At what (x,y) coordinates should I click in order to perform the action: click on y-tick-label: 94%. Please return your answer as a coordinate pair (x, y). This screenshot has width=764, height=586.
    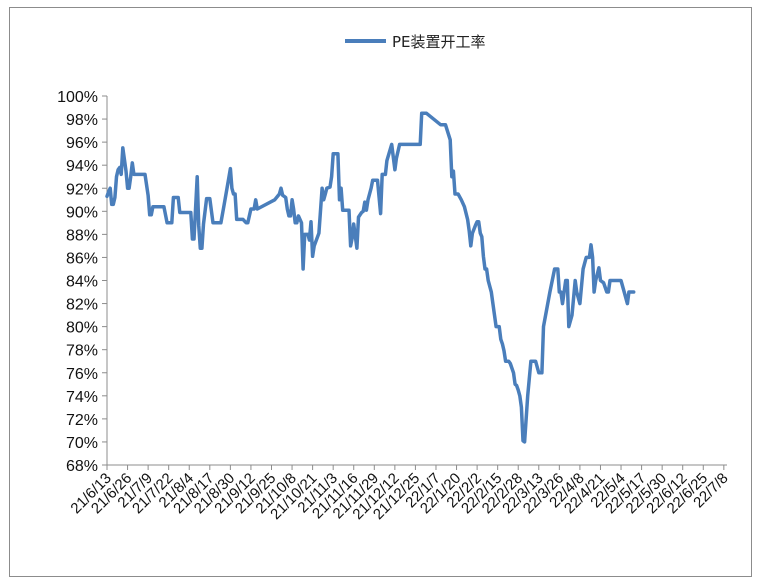
    Looking at the image, I should click on (82, 166).